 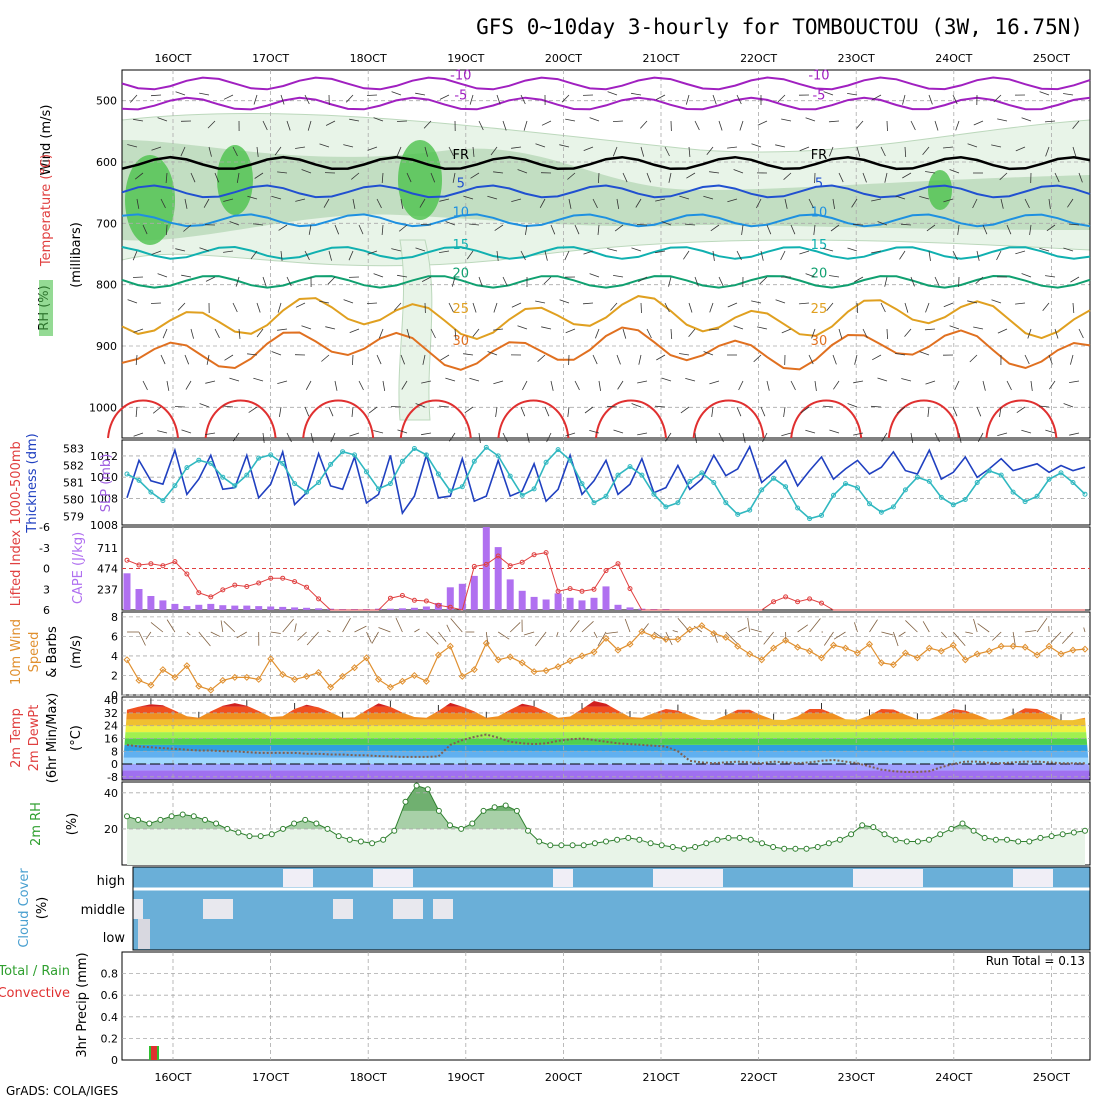 What do you see at coordinates (111, 726) in the screenshot?
I see `temp-tick-label: 24` at bounding box center [111, 726].